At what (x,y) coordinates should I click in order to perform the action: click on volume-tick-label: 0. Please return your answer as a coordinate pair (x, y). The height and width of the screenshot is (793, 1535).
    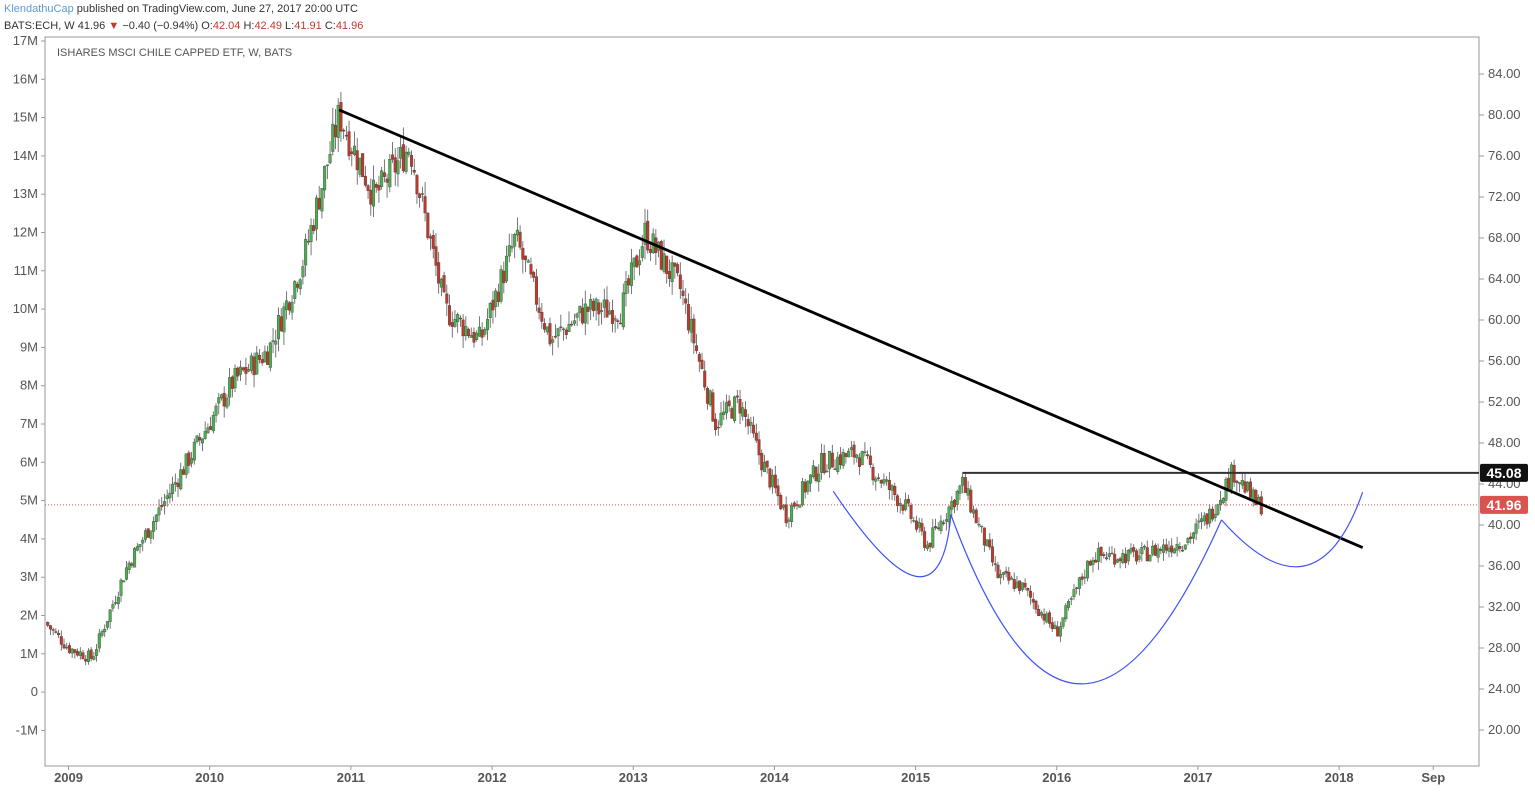
    Looking at the image, I should click on (34, 691).